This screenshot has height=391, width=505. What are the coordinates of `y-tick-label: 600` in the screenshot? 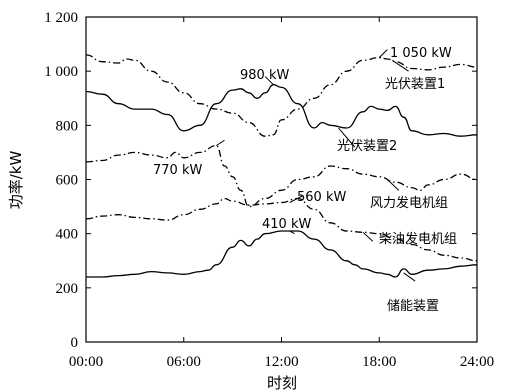 It's located at (67, 181).